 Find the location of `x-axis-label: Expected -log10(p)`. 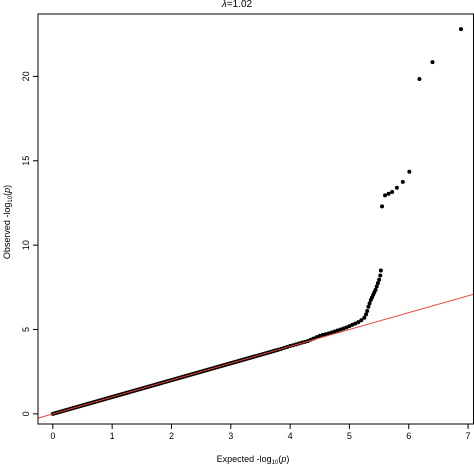

x-axis-label: Expected -log10(p) is located at coordinates (253, 459).